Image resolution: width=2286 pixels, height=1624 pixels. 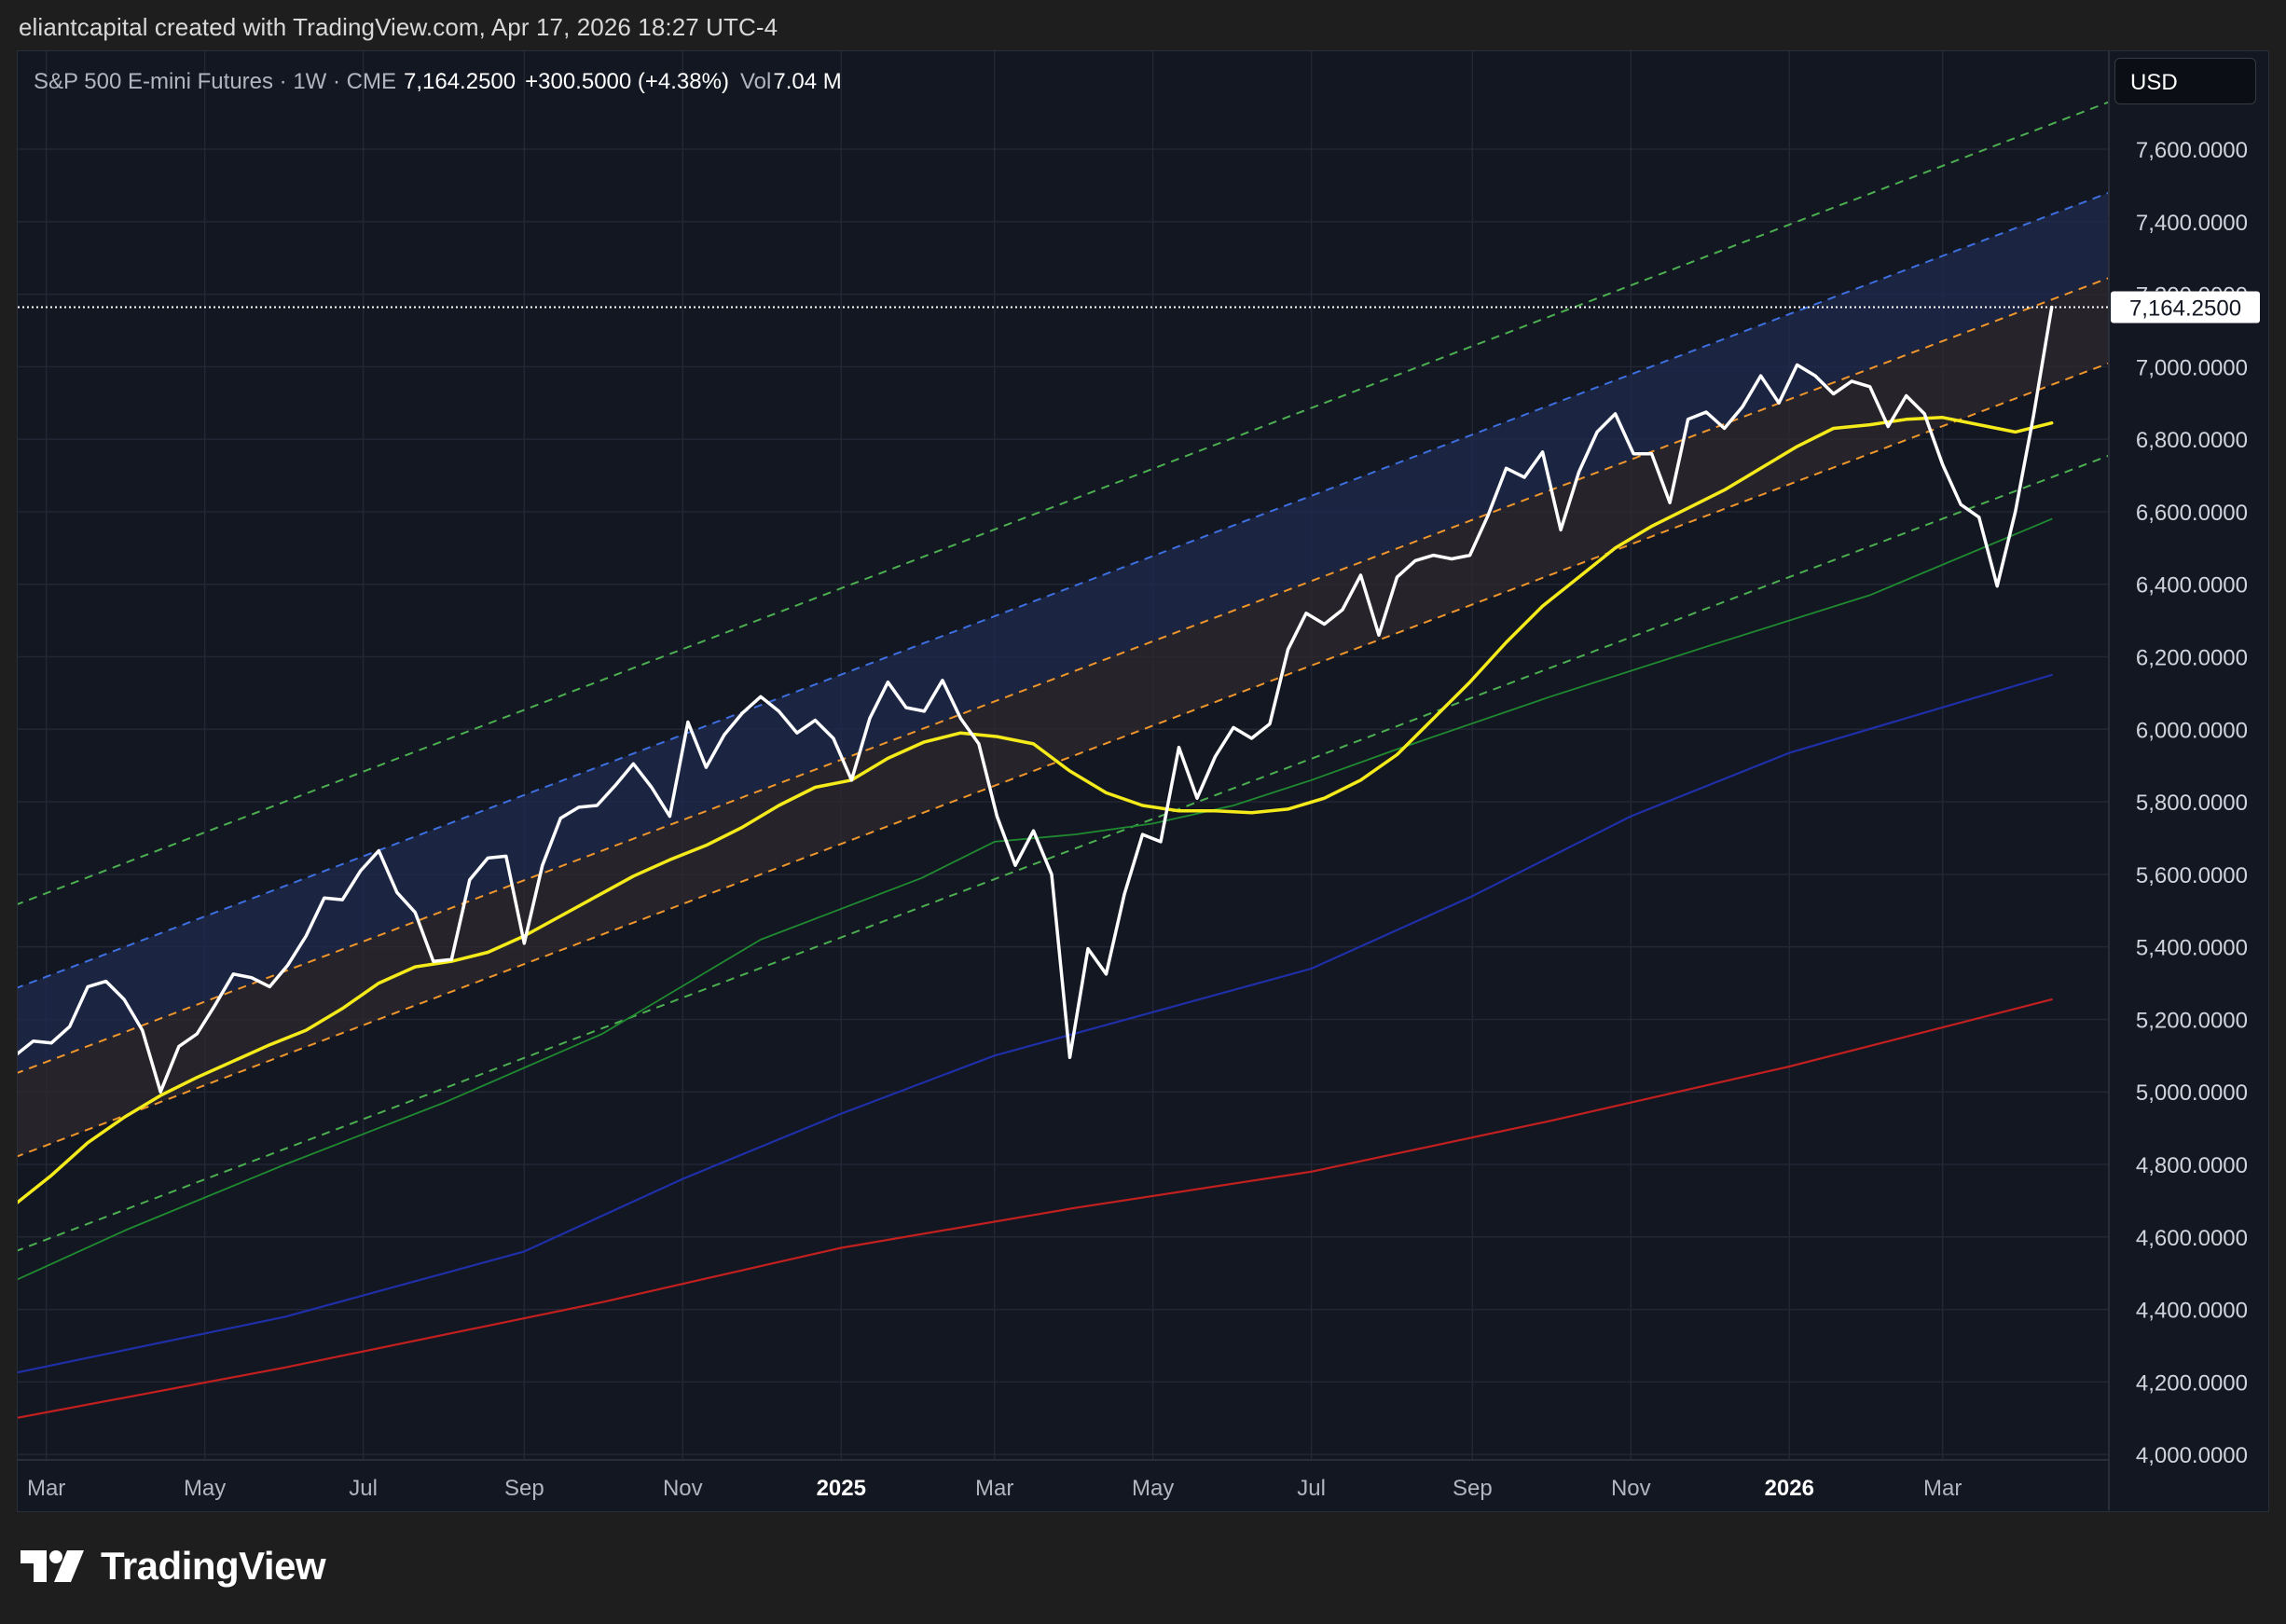 I want to click on y-tick-label: 6,800.0000, so click(x=2192, y=440).